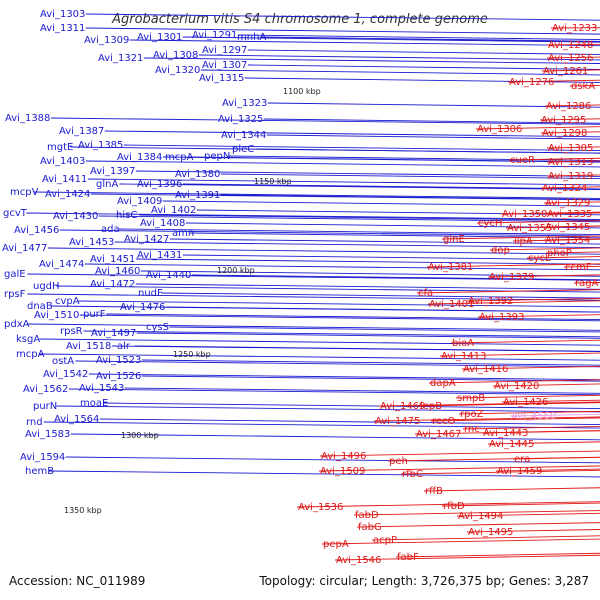  What do you see at coordinates (30, 354) in the screenshot?
I see `gene-label: mcpA` at bounding box center [30, 354].